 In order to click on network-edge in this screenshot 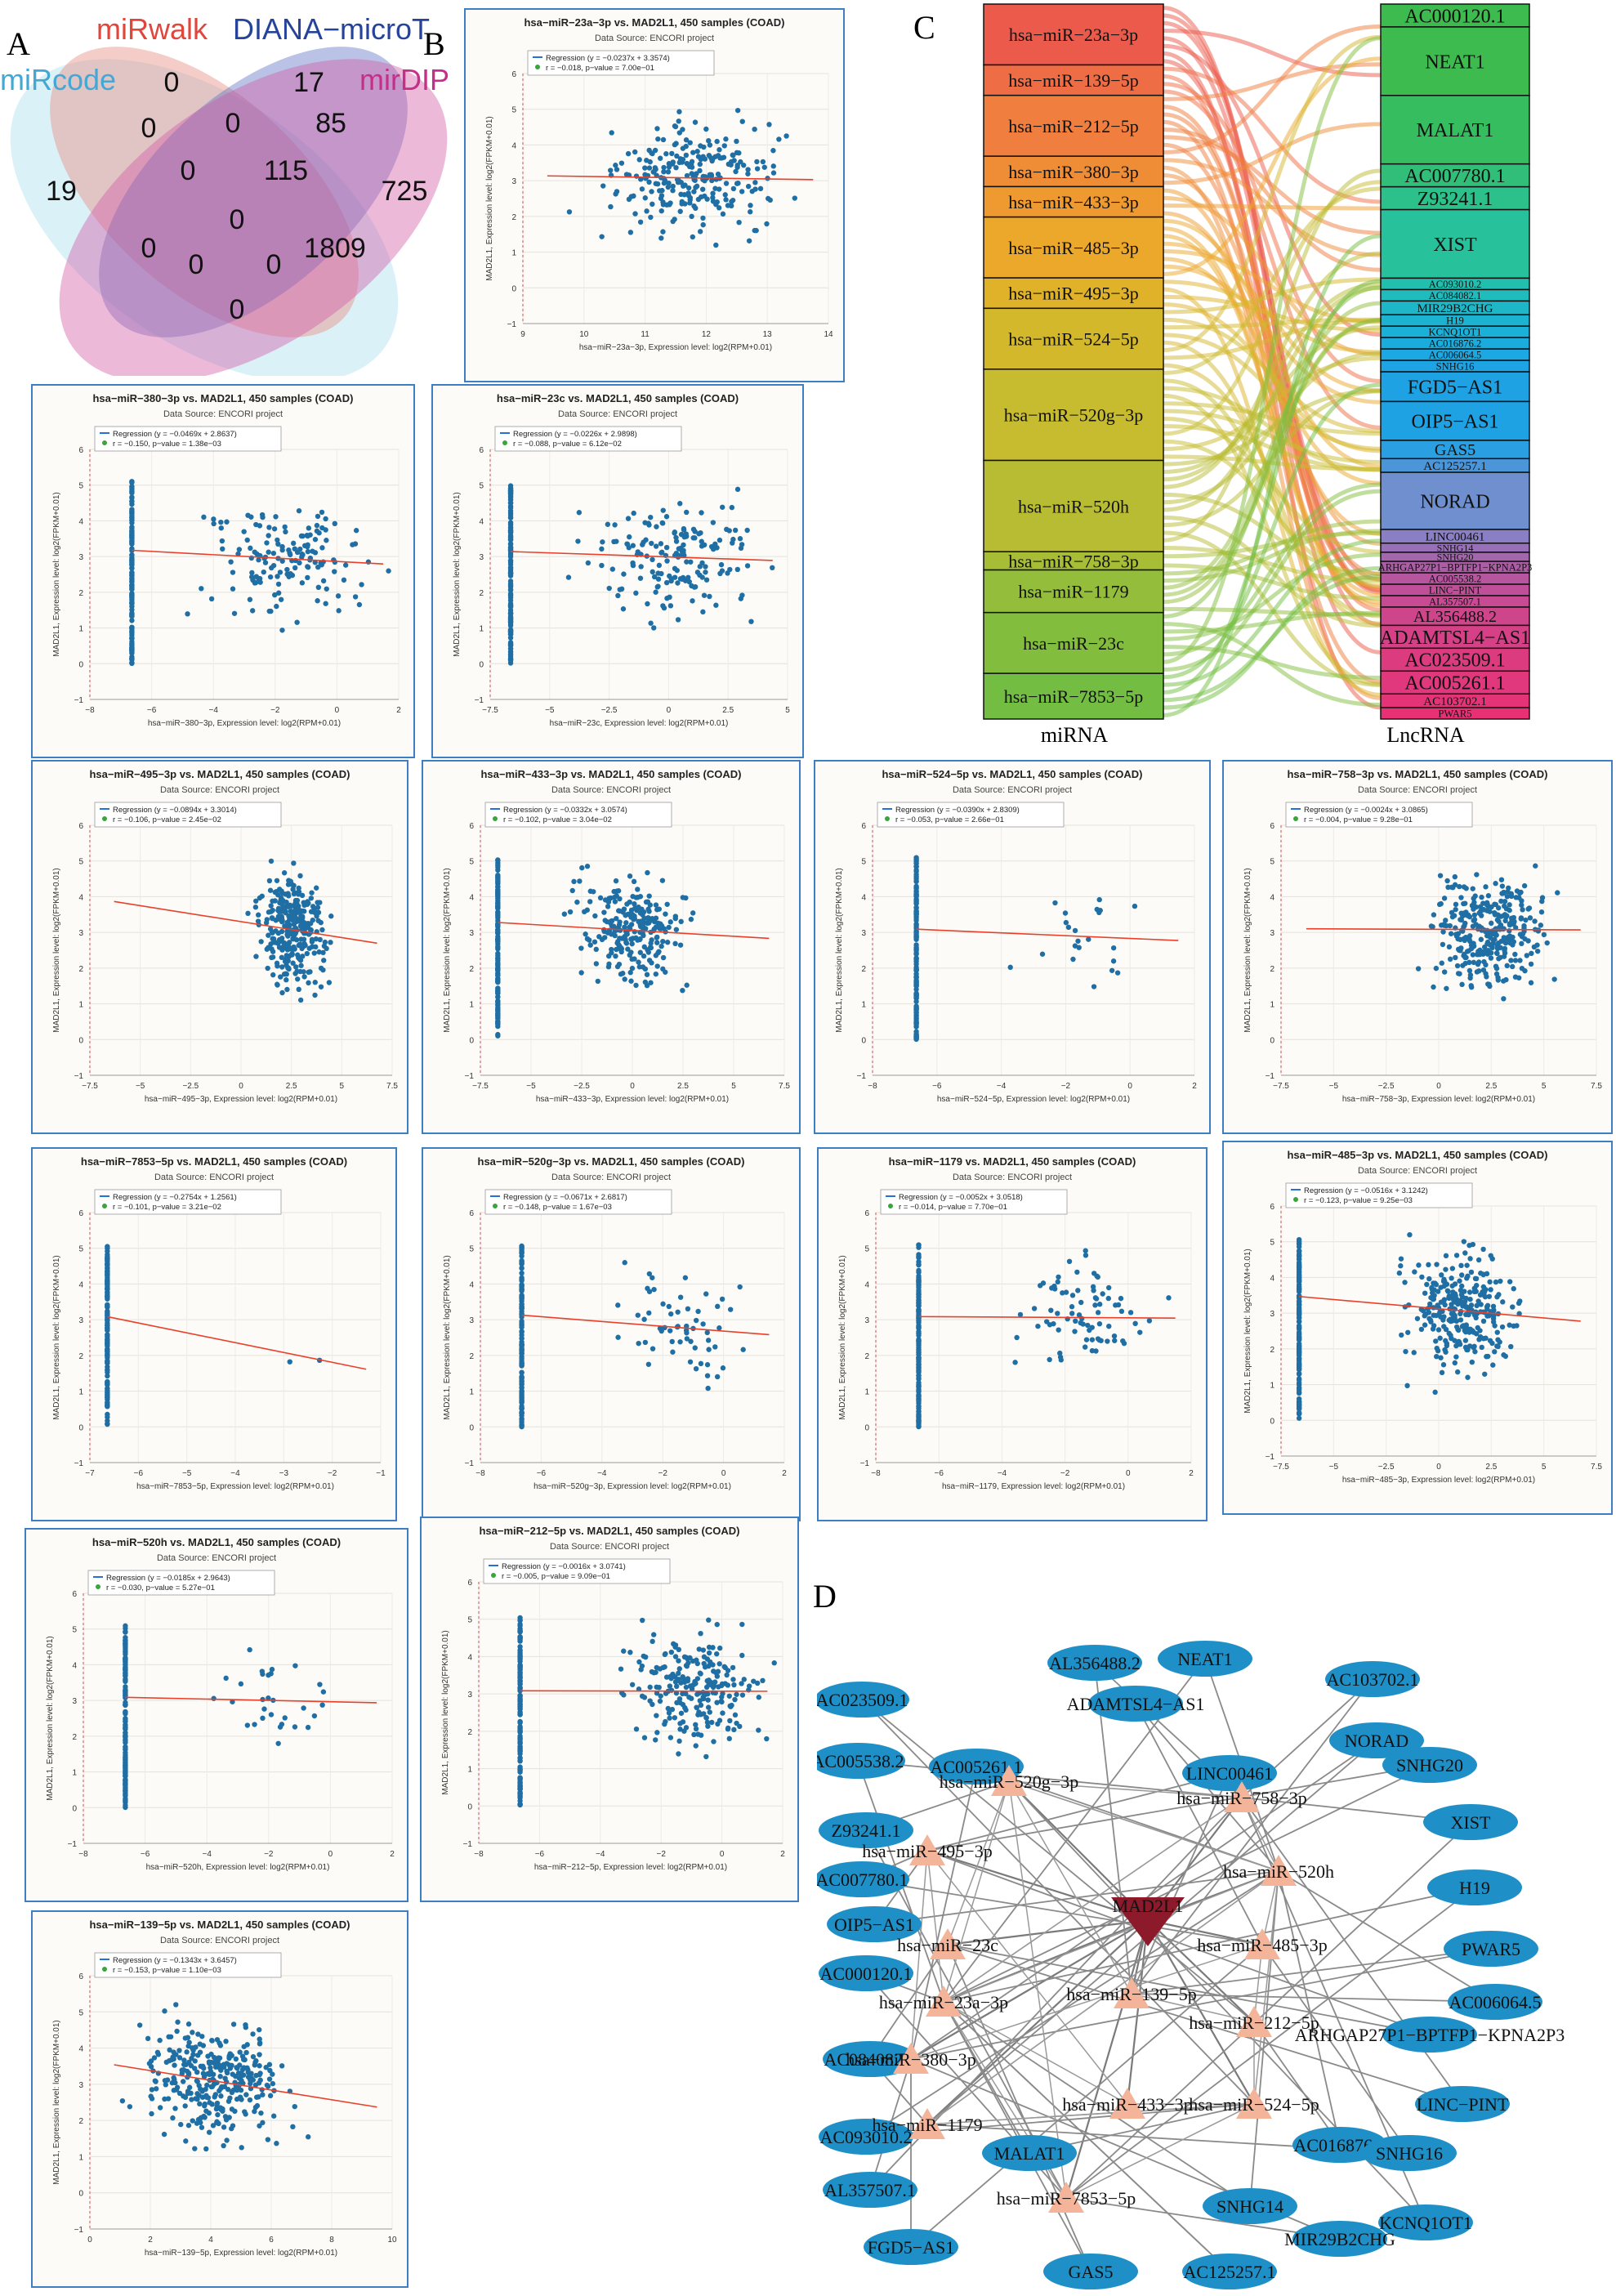, I will do `click(1193, 2008)`.